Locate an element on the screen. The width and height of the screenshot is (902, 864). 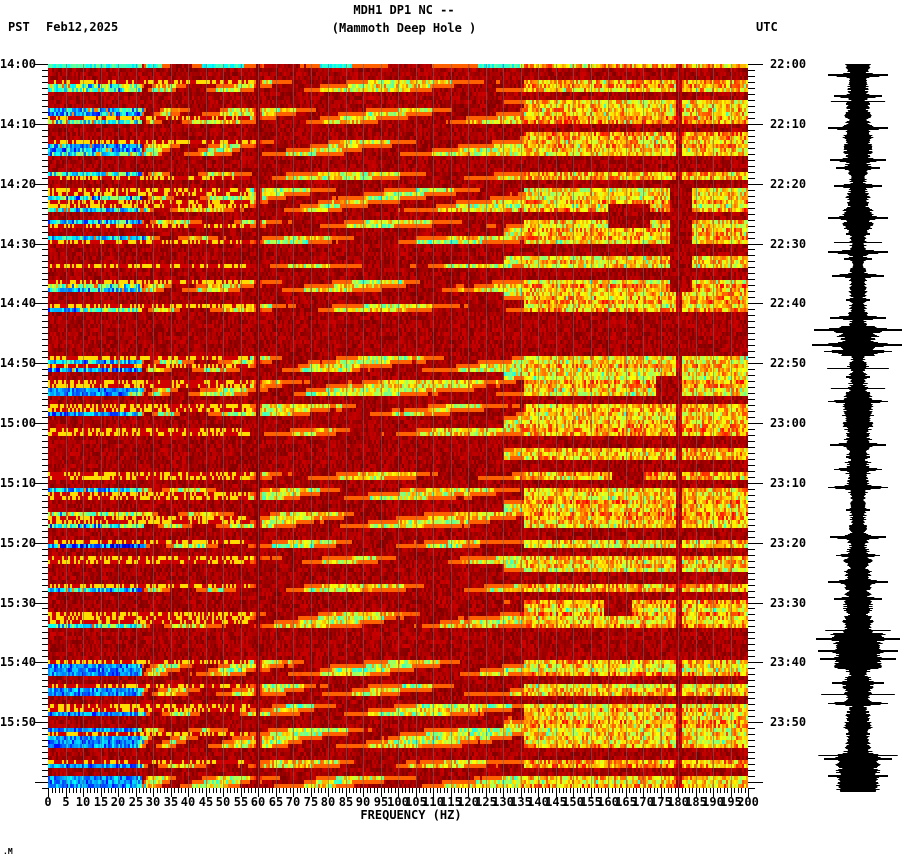
frequency-tick-label: 155 is located at coordinates (591, 802).